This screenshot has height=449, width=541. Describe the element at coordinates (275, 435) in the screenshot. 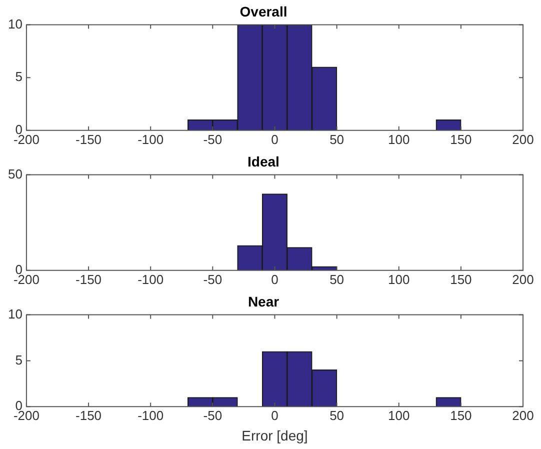

I see `x-axis-title: Error [deg]` at that location.